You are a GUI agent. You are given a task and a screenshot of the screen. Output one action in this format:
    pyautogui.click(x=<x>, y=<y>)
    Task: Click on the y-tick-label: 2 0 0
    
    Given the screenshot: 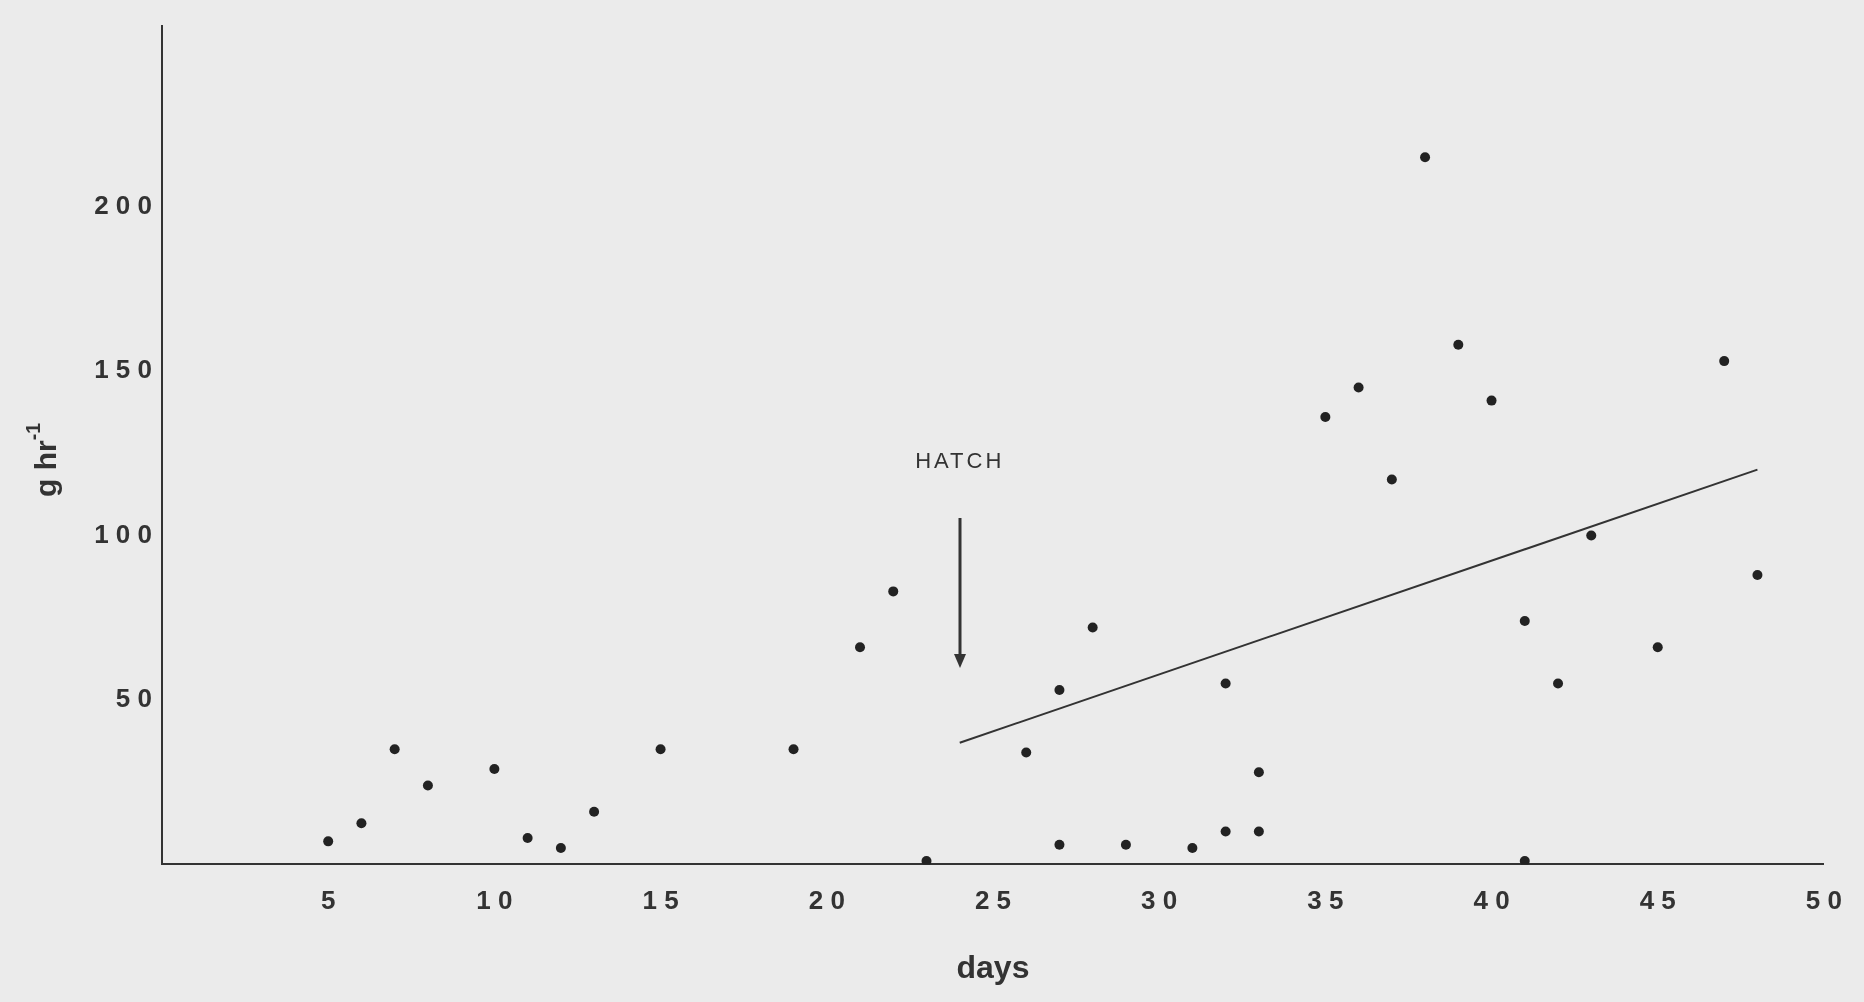 What is the action you would take?
    pyautogui.click(x=123, y=204)
    